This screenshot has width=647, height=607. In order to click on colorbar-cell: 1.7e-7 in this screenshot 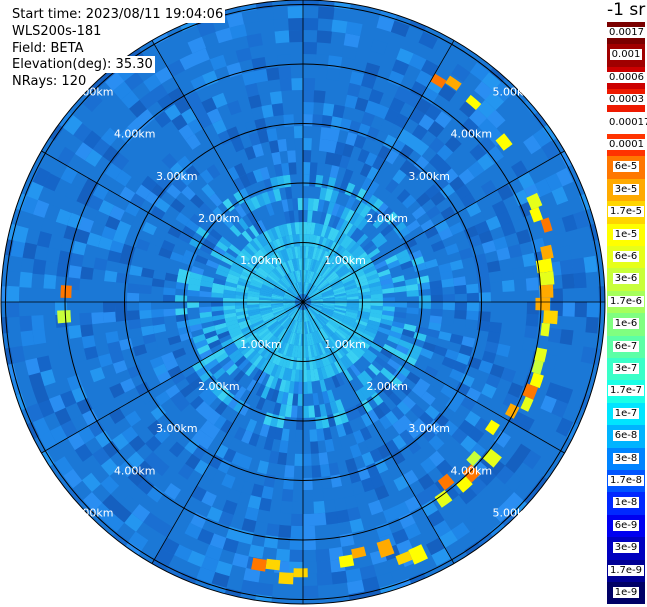, I will do `click(626, 391)`.